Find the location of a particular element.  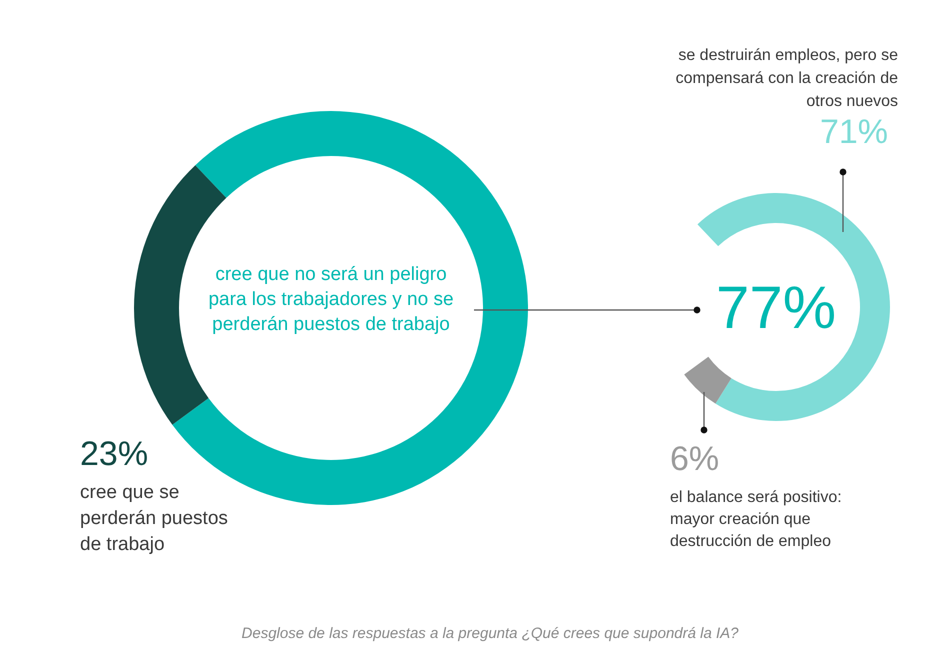

slice-label: cree que no será un peligro para los trabajadores y no se perderán puestos de trabajo is located at coordinates (331, 299).